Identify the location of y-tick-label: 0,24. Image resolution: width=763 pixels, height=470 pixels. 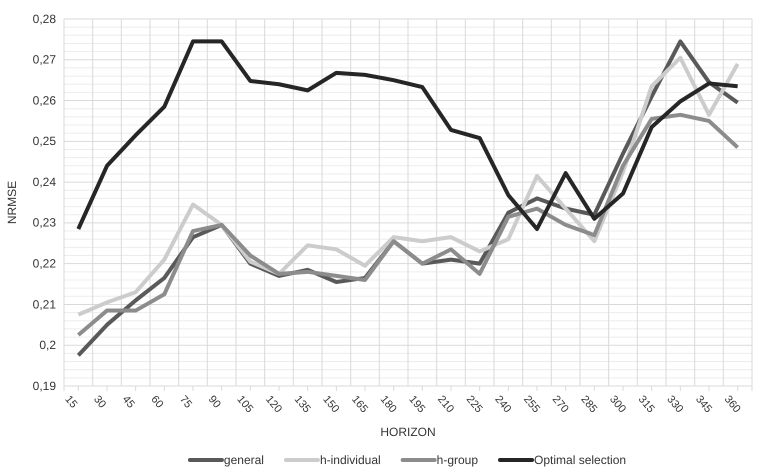
(44, 181).